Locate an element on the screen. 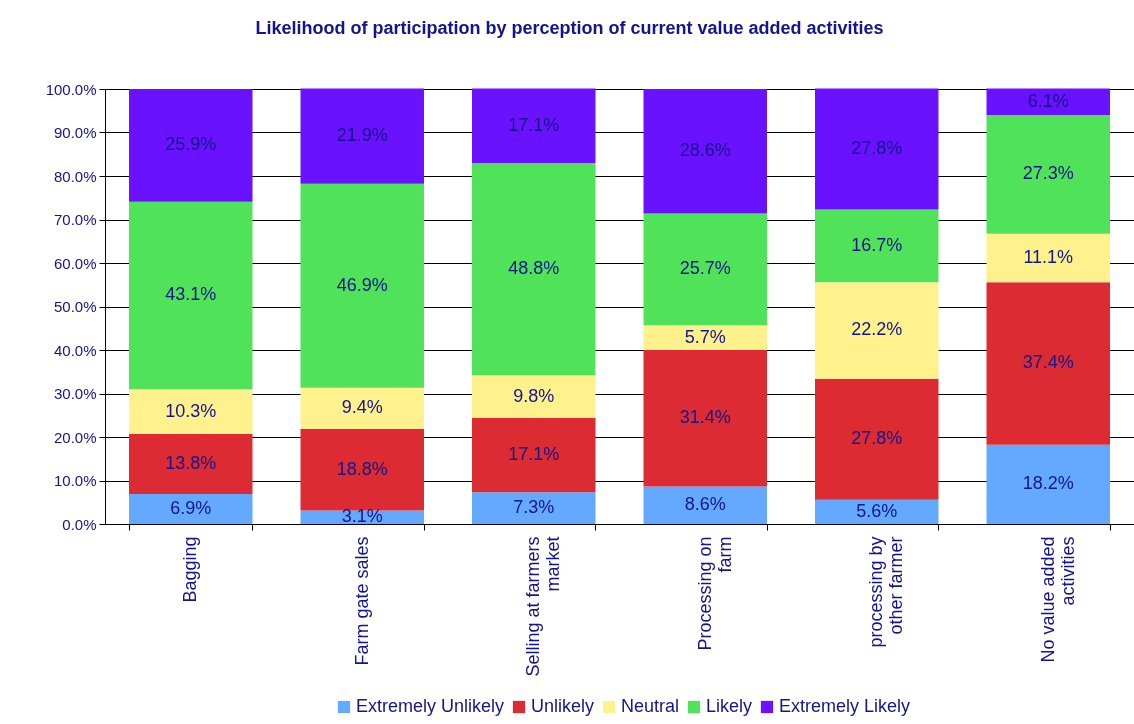 The height and width of the screenshot is (724, 1134). data-label: 7.3% is located at coordinates (534, 507).